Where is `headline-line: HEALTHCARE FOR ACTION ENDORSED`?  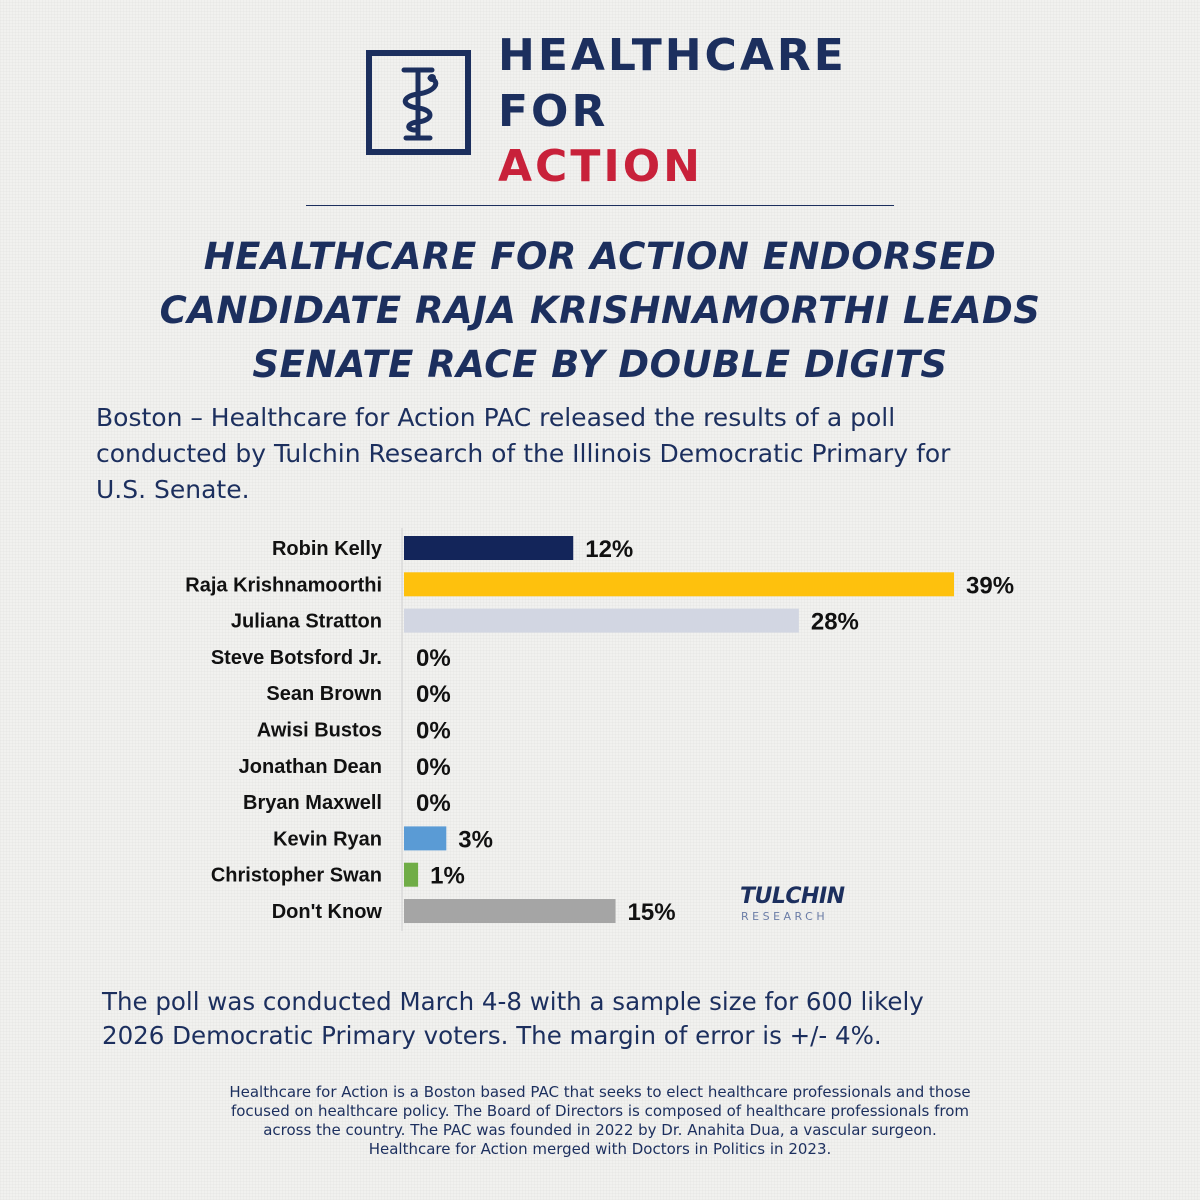
headline-line: HEALTHCARE FOR ACTION ENDORSED is located at coordinates (600, 256).